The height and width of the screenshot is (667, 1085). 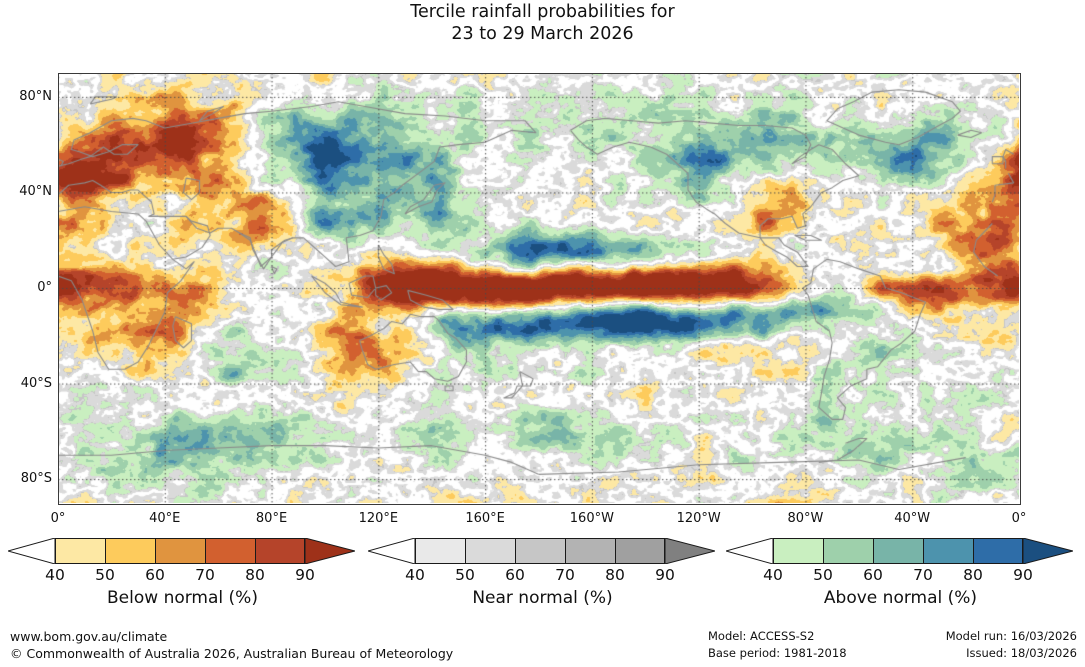 I want to click on legend-below-normal: 40 50 60 70 80 90 Below normal (%), so click(x=182, y=577).